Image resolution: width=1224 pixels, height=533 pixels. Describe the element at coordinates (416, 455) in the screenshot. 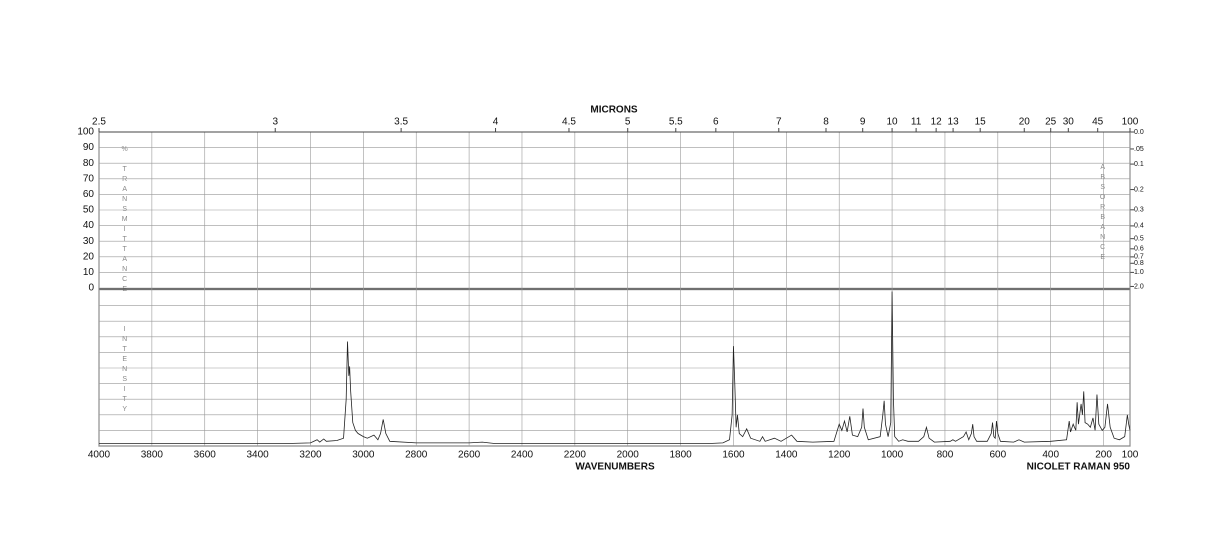

I see `x-tick-label: 2800` at that location.